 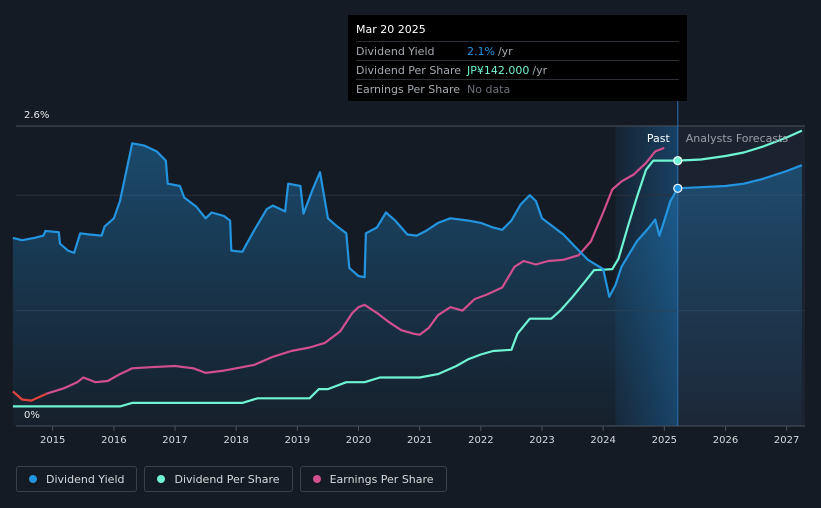 I want to click on legend-label: Dividend Per Share, so click(x=227, y=479).